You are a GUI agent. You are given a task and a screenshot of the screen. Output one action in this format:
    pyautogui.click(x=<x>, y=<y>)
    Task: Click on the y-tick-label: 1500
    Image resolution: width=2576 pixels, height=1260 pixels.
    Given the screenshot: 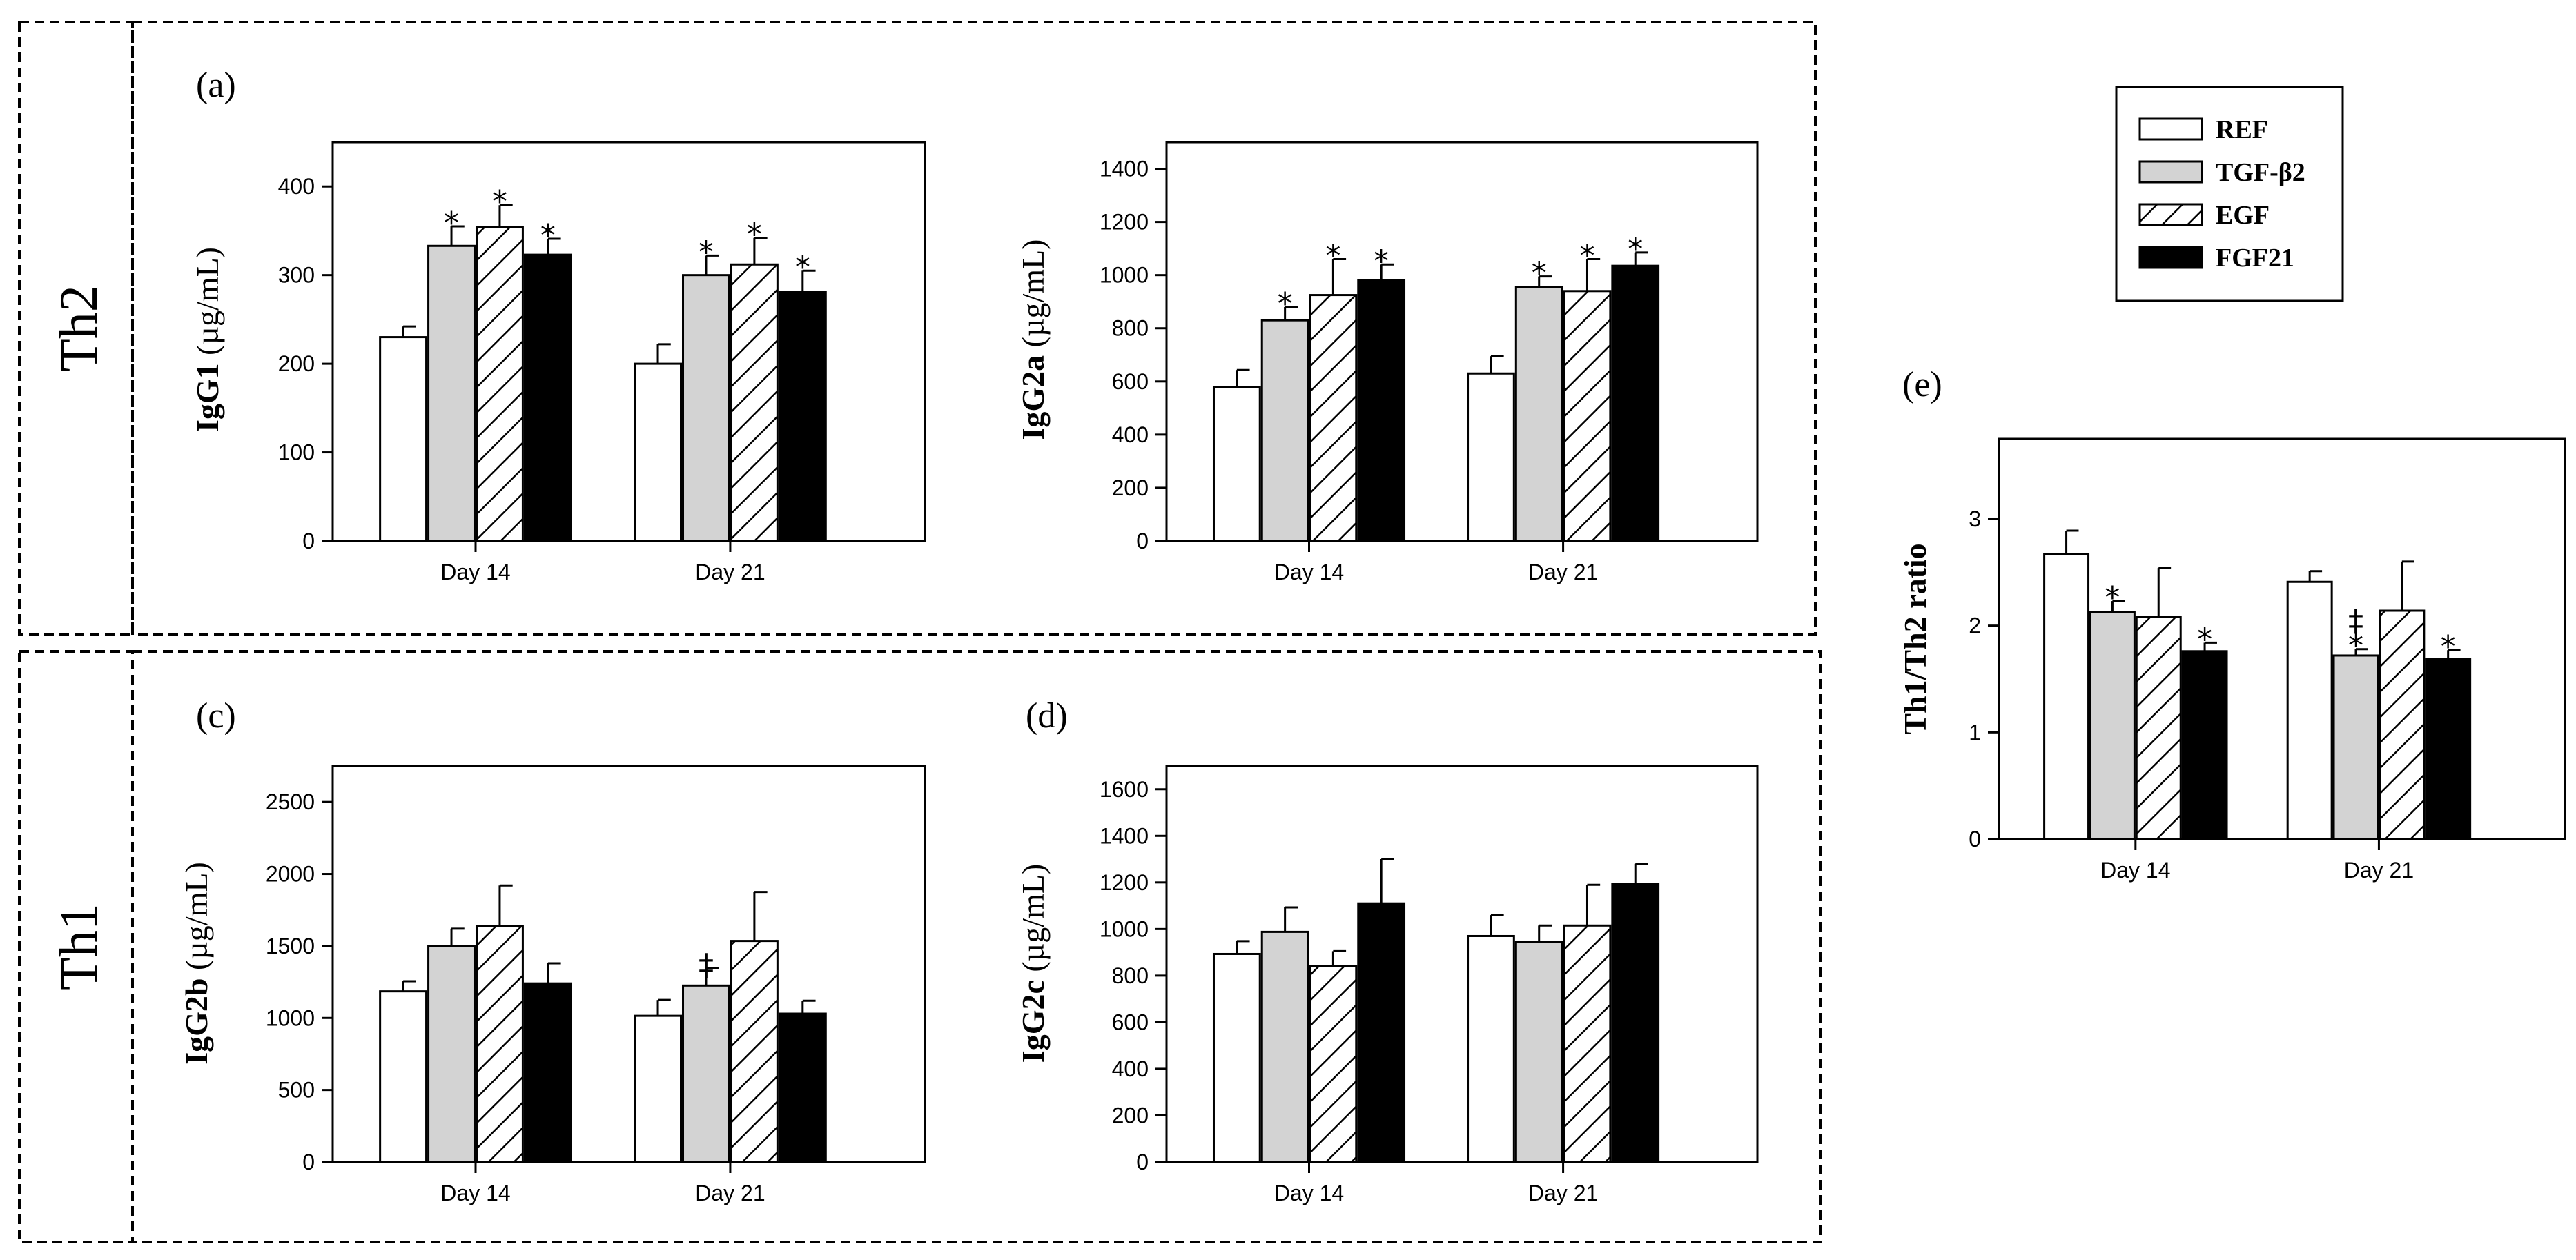 What is the action you would take?
    pyautogui.click(x=290, y=946)
    